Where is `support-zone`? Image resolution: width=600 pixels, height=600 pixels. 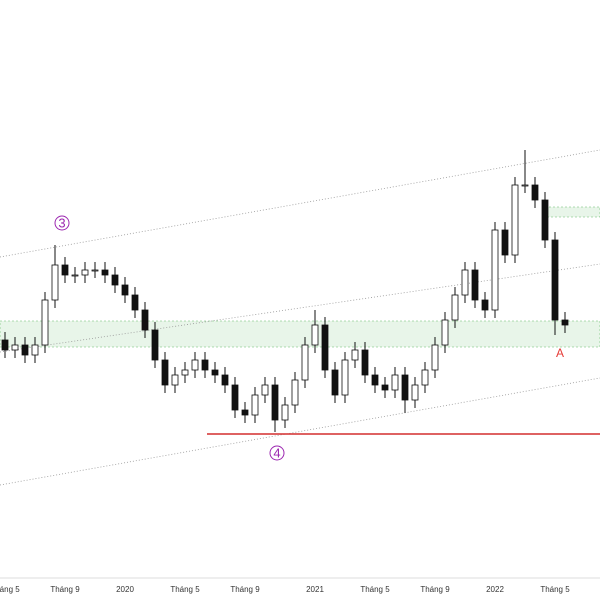 support-zone is located at coordinates (300, 334).